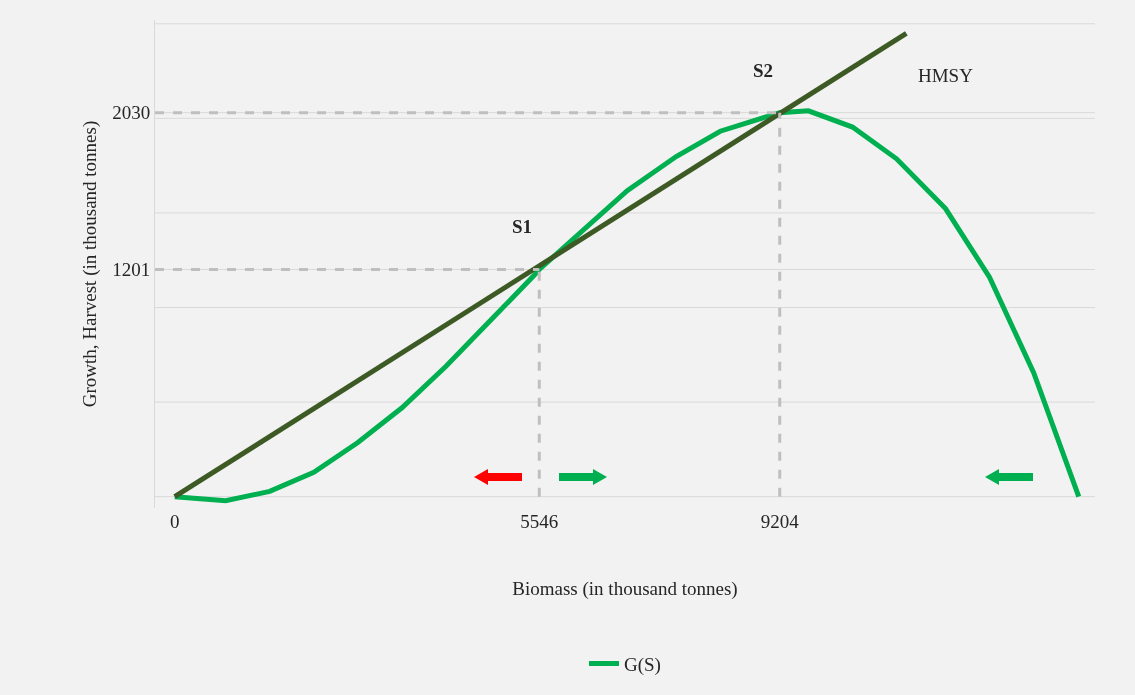 The height and width of the screenshot is (695, 1135). What do you see at coordinates (131, 113) in the screenshot?
I see `y-tick-label: 2030` at bounding box center [131, 113].